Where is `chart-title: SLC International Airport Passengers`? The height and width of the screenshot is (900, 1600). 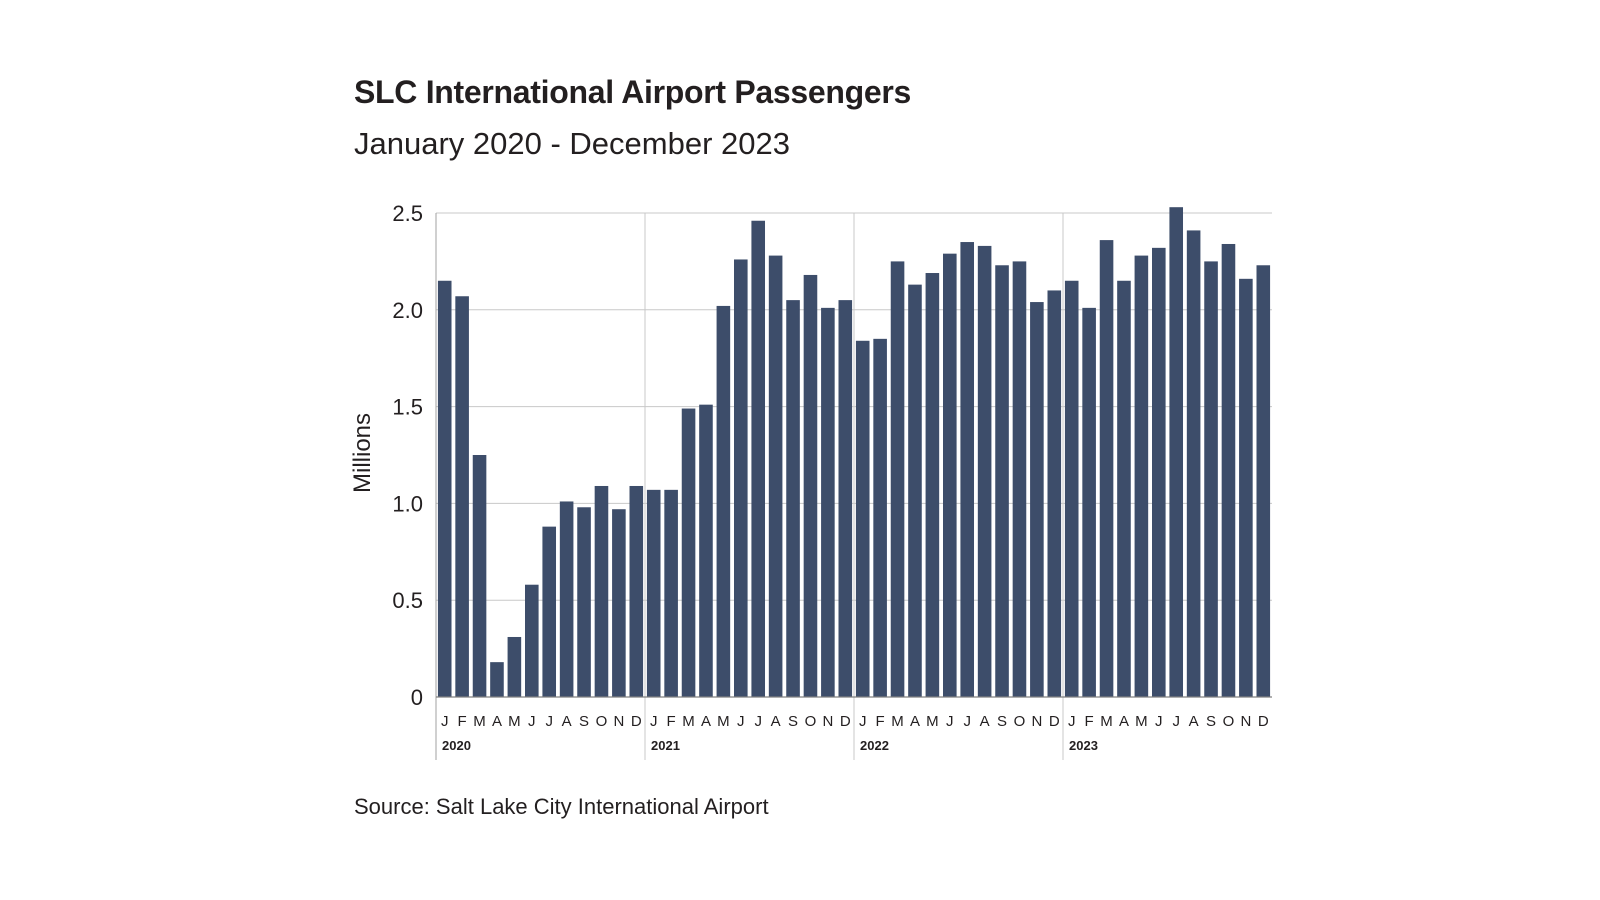 chart-title: SLC International Airport Passengers is located at coordinates (633, 92).